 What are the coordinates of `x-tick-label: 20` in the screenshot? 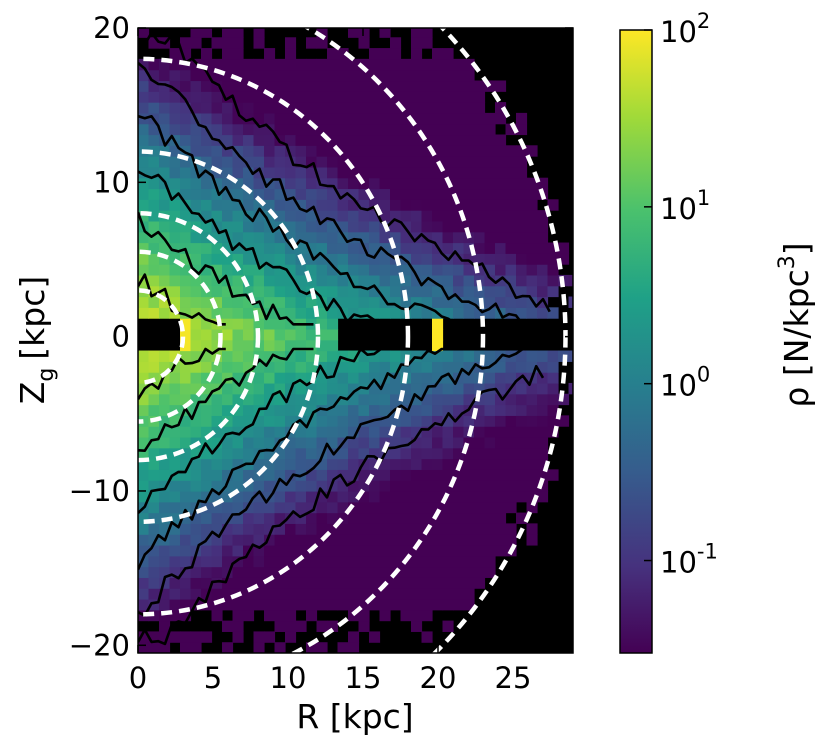 It's located at (438, 678).